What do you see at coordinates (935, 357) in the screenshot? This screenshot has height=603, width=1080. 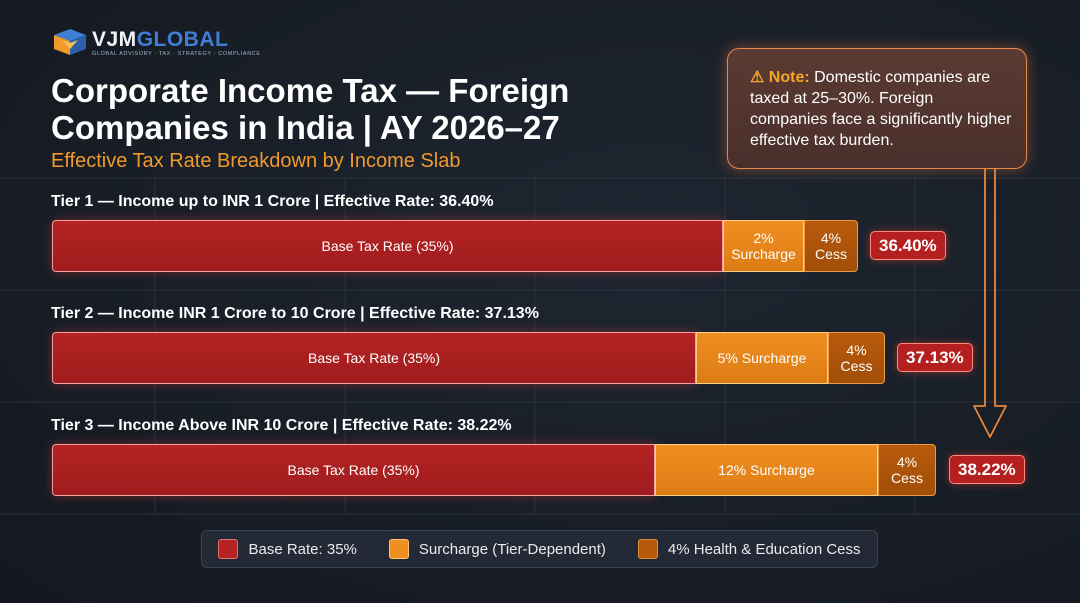 I see `tier-2-rate-badge: 37.13%` at bounding box center [935, 357].